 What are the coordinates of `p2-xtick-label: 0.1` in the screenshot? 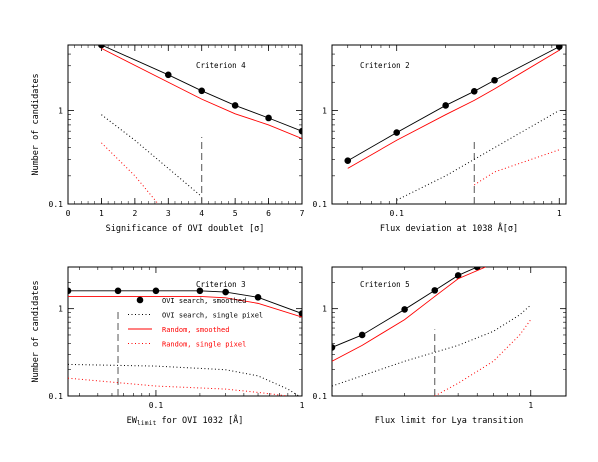 It's located at (396, 213).